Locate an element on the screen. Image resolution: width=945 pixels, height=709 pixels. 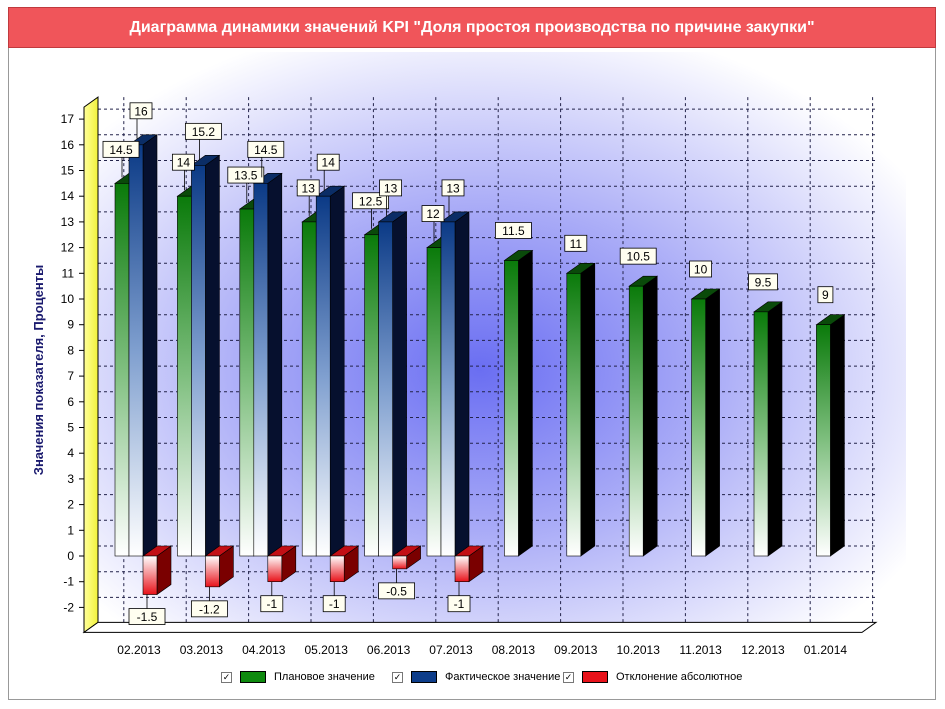
svg-text: 15.2 is located at coordinates (204, 132).